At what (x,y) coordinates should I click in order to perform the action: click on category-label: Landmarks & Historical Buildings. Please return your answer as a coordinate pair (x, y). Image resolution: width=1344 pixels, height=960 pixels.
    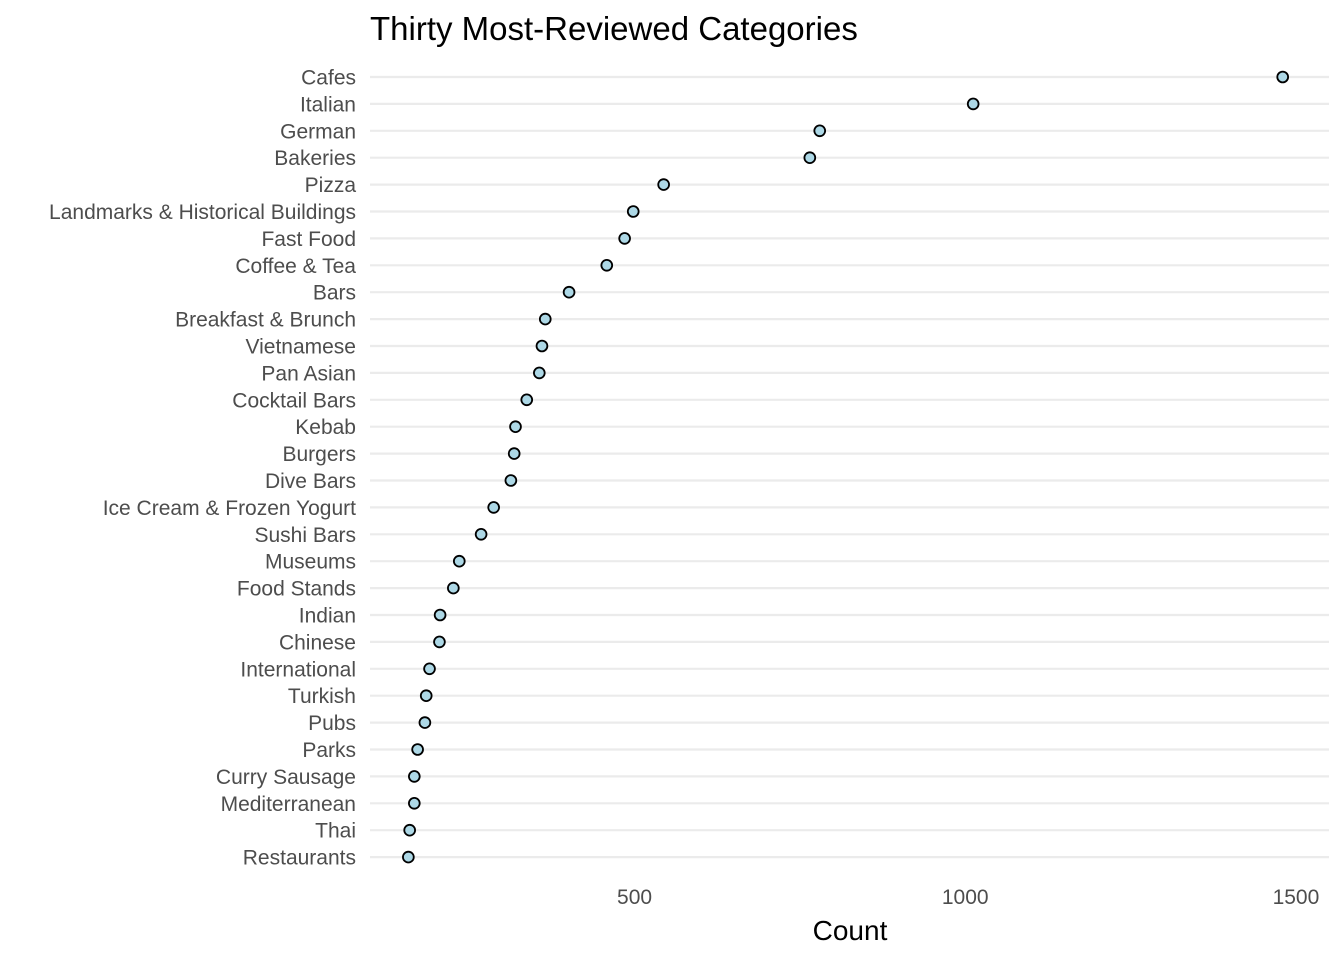
    Looking at the image, I should click on (202, 212).